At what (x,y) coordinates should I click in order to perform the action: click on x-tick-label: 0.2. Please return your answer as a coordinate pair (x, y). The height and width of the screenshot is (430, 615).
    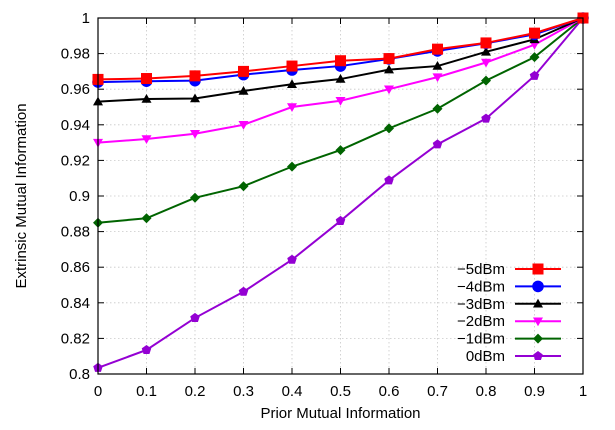
    Looking at the image, I should click on (195, 391).